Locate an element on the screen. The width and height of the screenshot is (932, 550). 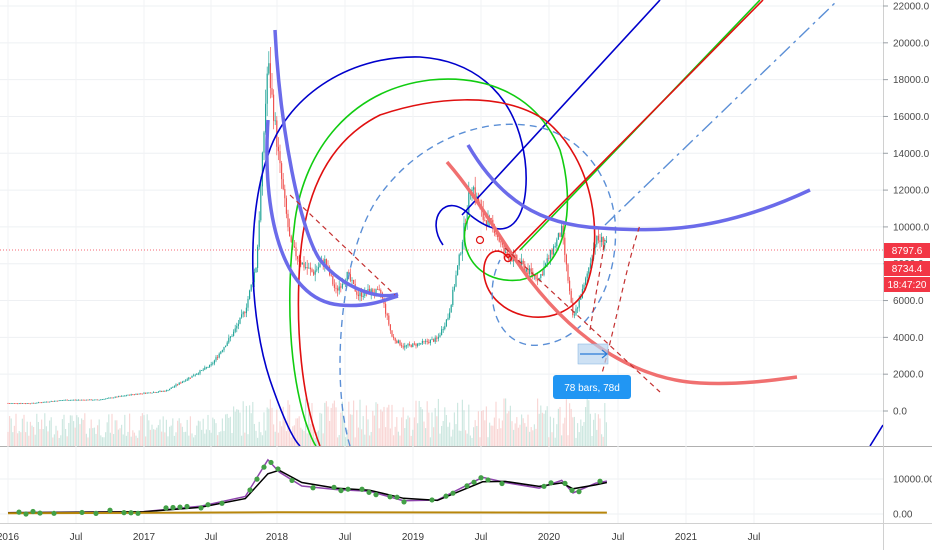
indicator-lines is located at coordinates (307, 487).